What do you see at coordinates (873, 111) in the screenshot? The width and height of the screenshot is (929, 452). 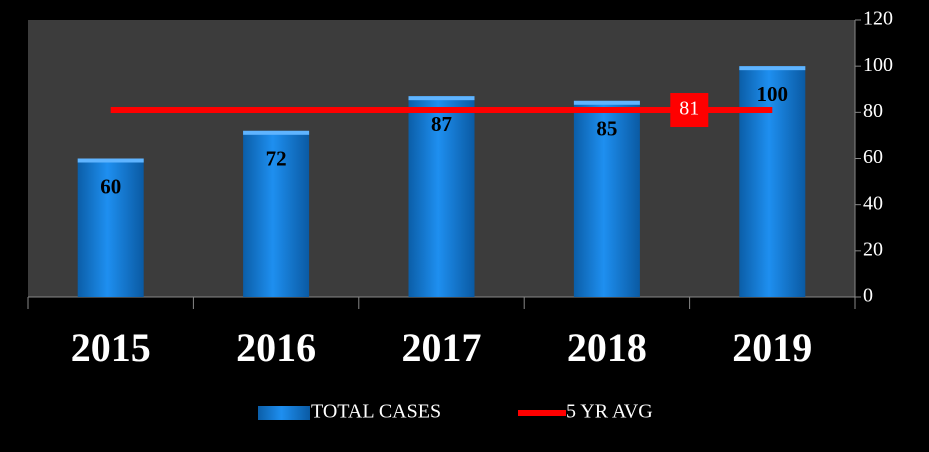 I see `y-tick-label: 80` at bounding box center [873, 111].